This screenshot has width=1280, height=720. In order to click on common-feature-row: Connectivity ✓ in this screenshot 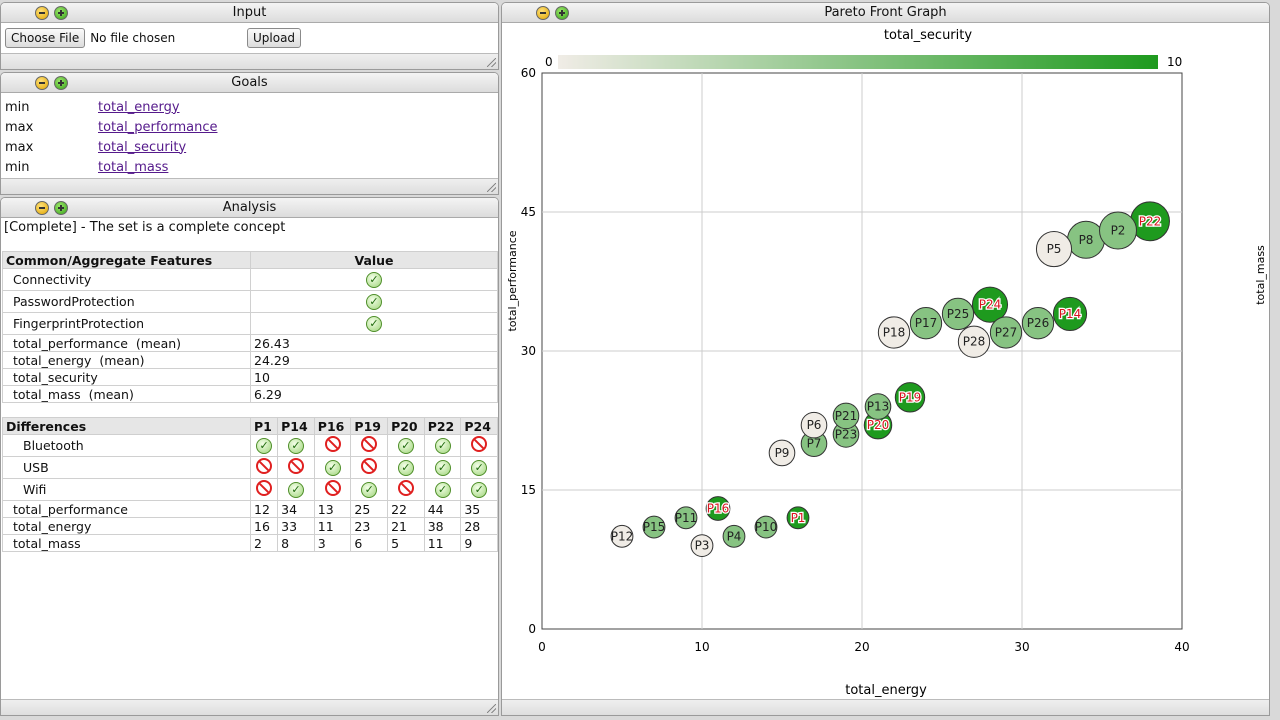, I will do `click(250, 279)`.